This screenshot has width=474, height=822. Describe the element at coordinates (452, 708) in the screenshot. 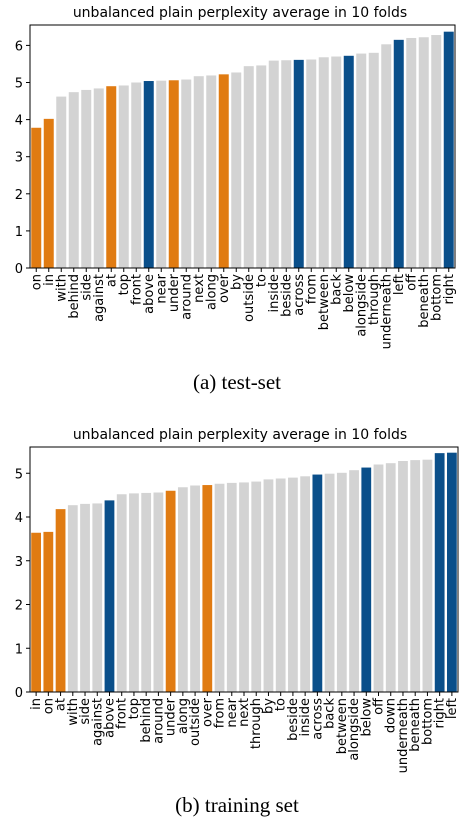

I see `x-tick-label: left` at that location.